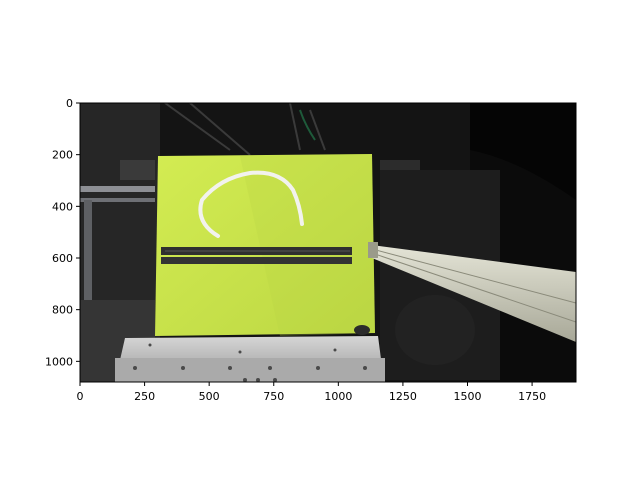 The image size is (640, 480). Describe the element at coordinates (69, 103) in the screenshot. I see `y-tick-label: 0` at that location.